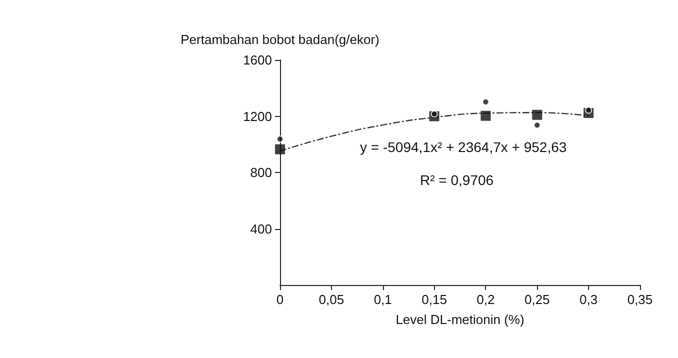  I want to click on y-tick-label: 400, so click(261, 228).